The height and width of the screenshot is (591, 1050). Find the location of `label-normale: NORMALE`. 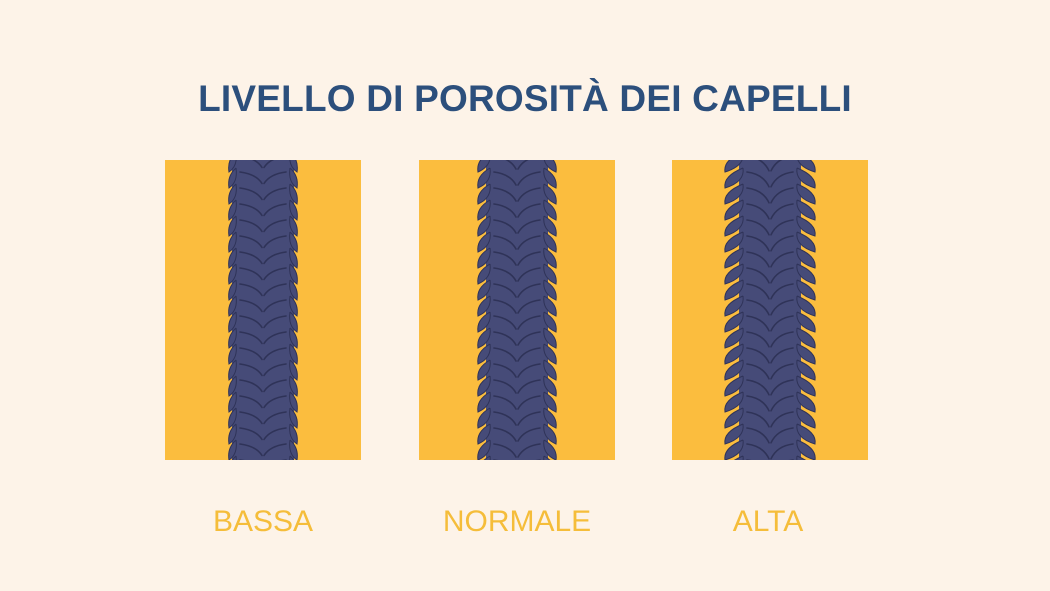

label-normale: NORMALE is located at coordinates (517, 521).